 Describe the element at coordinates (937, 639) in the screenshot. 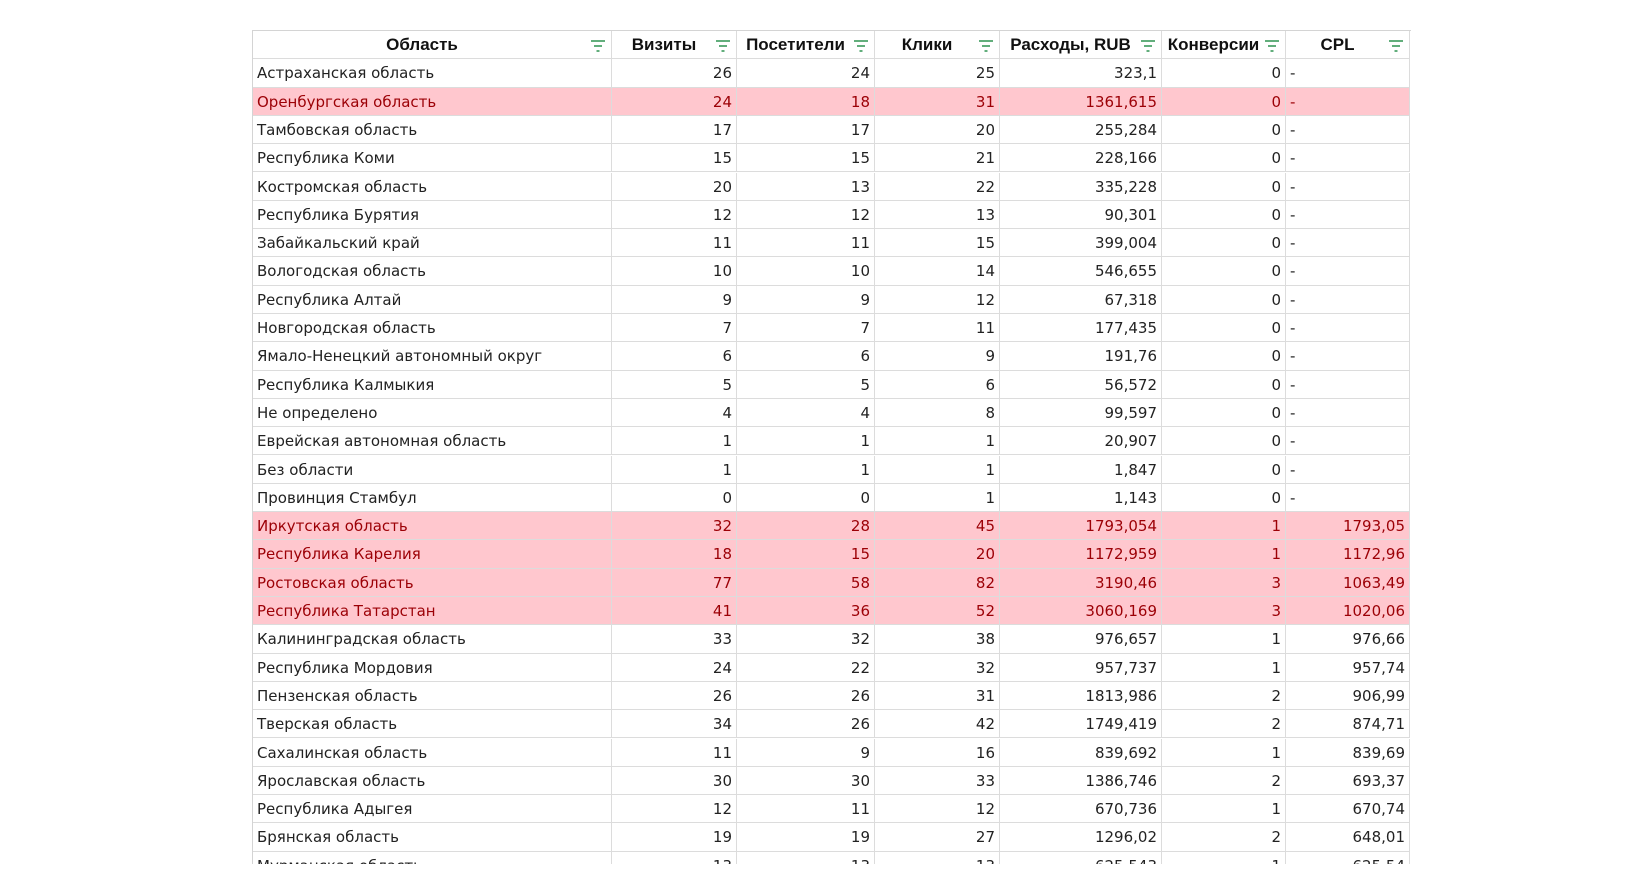

I see `value-cell: 38` at that location.